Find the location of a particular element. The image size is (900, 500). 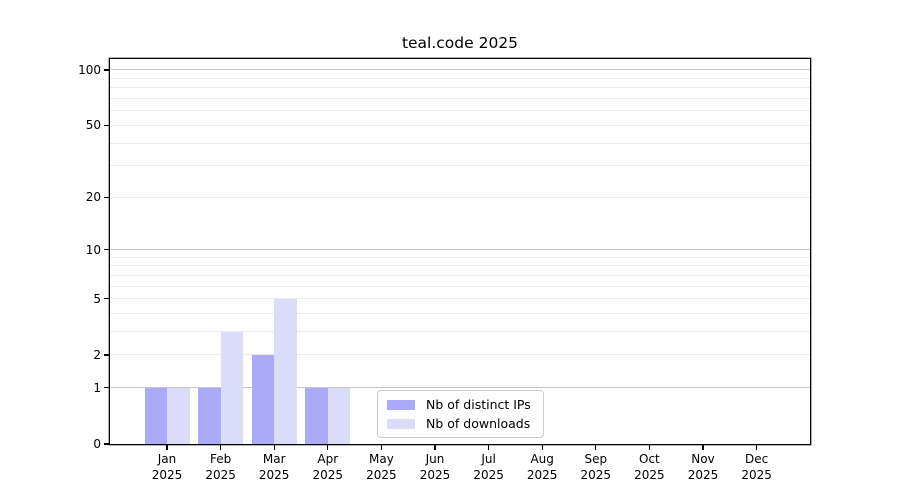

x-tick-label: Jul 2025 is located at coordinates (488, 467).